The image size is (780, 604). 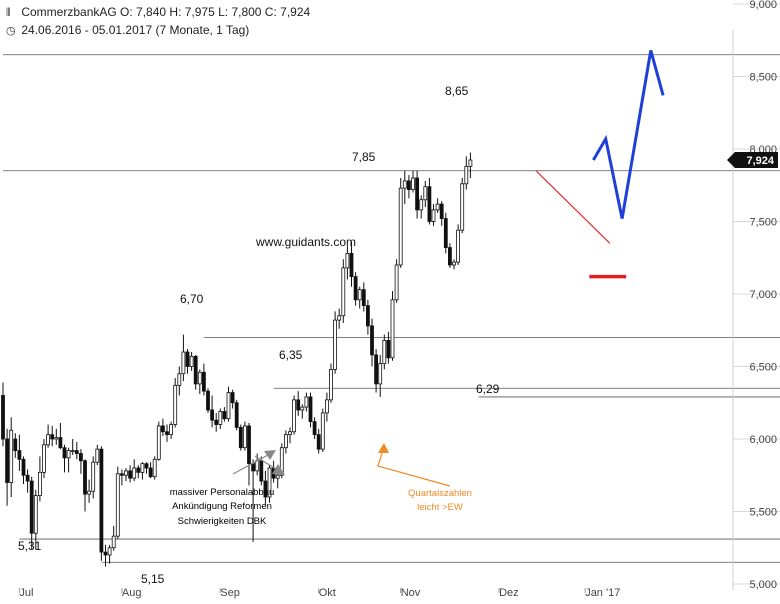 What do you see at coordinates (628, 134) in the screenshot?
I see `blue-forecast-path` at bounding box center [628, 134].